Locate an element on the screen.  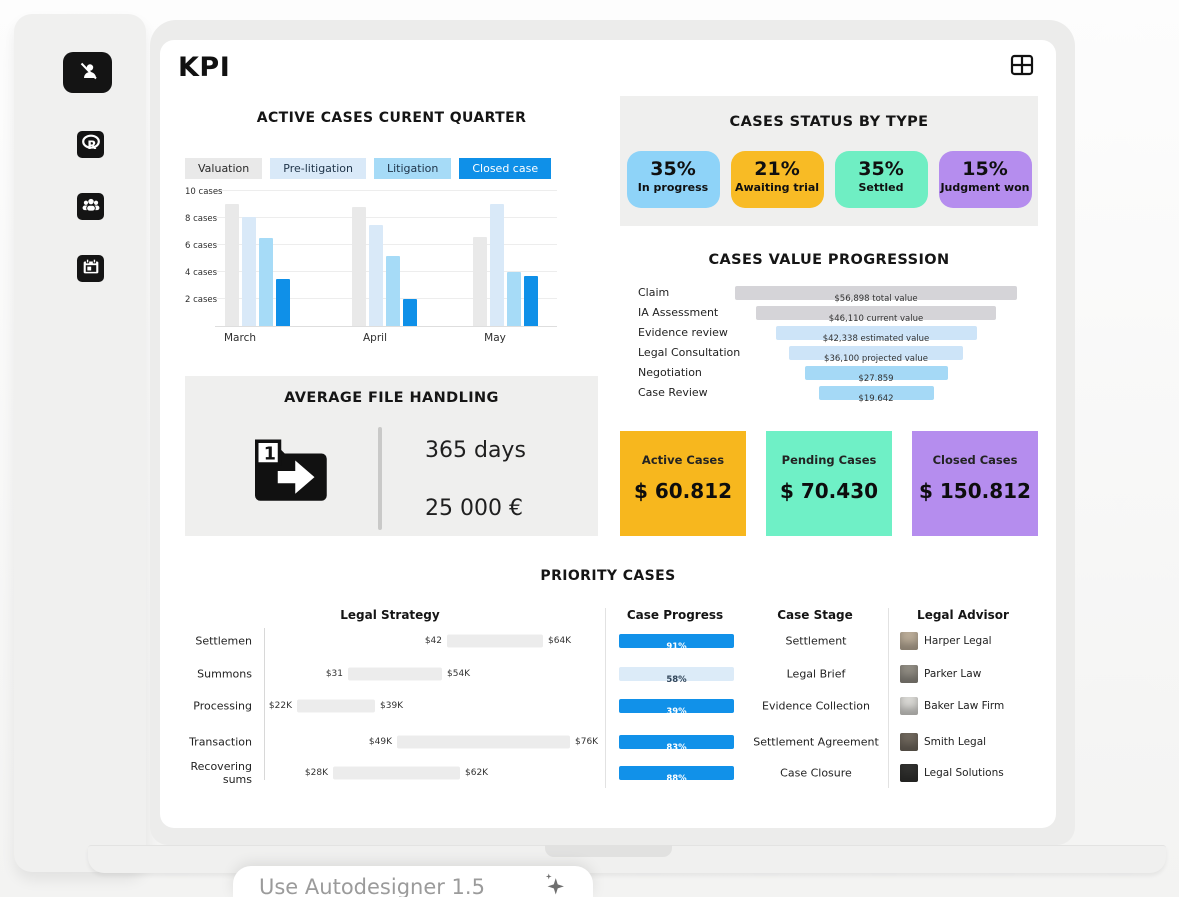
active-cases-title: ACTIVE CASES CURENT QUARTER is located at coordinates (391, 118).